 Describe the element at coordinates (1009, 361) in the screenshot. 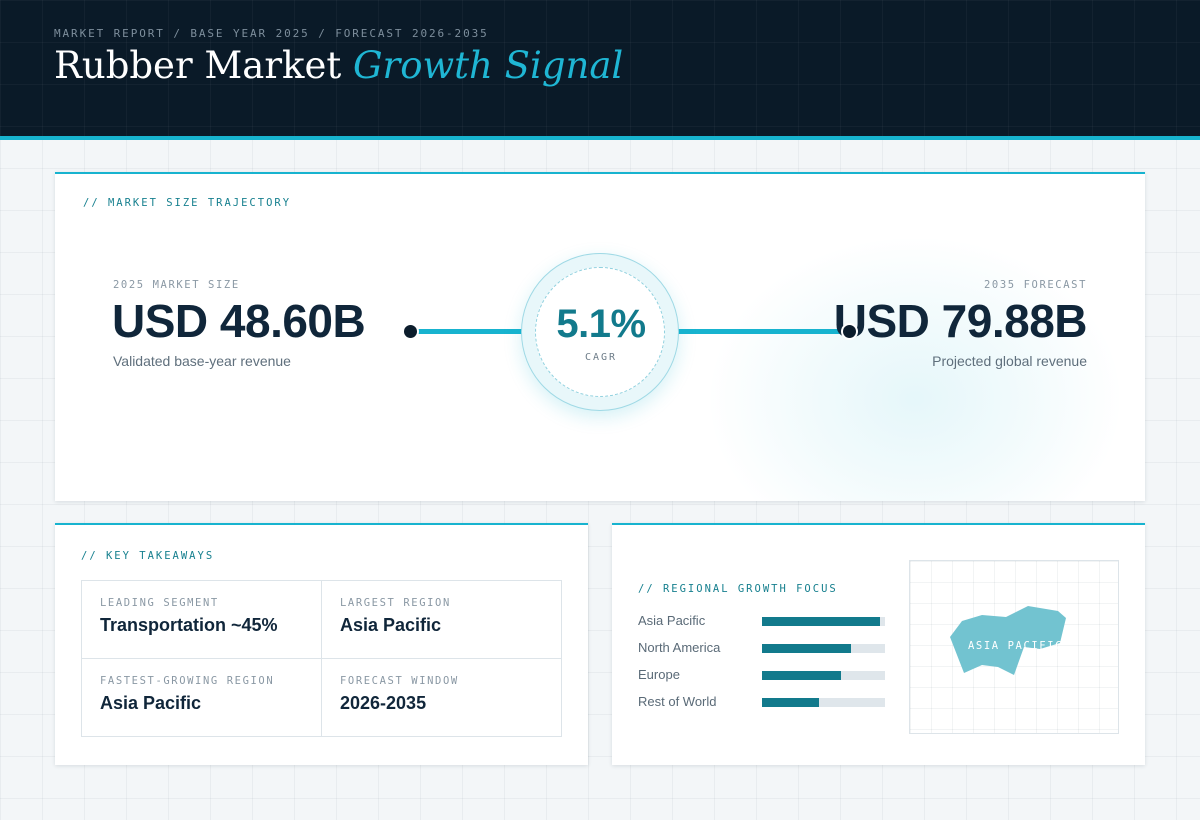

I see `end-stat-description: Projected global revenue` at that location.